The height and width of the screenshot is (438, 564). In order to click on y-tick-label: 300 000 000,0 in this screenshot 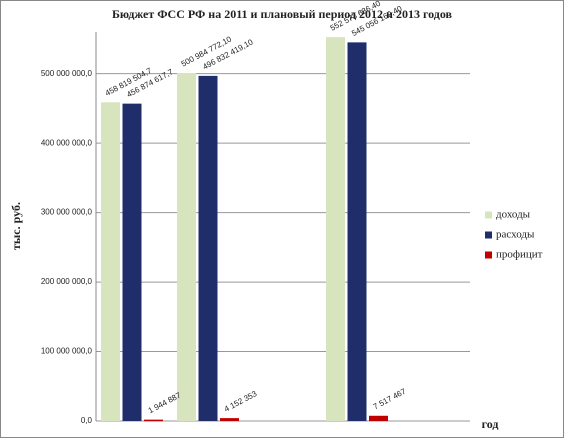, I will do `click(67, 212)`.